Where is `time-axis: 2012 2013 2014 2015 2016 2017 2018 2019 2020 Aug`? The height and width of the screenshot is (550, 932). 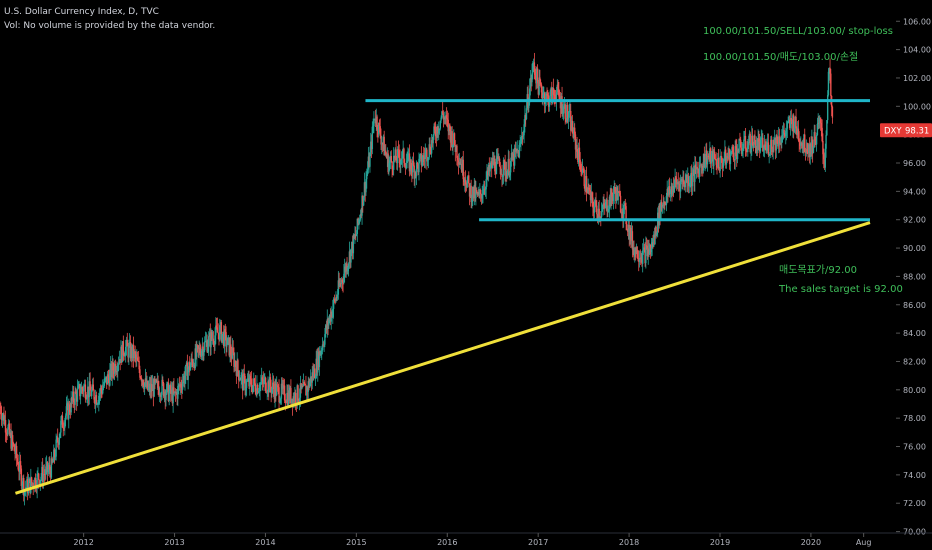 time-axis: 2012 2013 2014 2015 2016 2017 2018 2019 2020 Aug is located at coordinates (466, 539).